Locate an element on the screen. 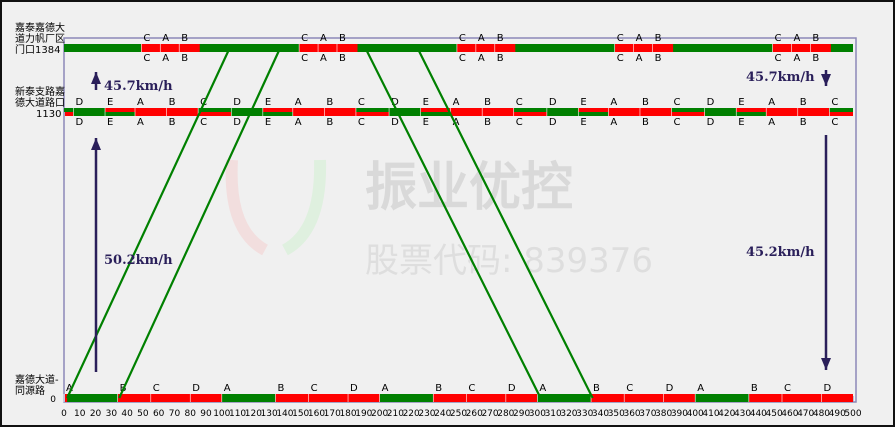 The height and width of the screenshot is (427, 895). x-tick-label: 170 is located at coordinates (332, 414).